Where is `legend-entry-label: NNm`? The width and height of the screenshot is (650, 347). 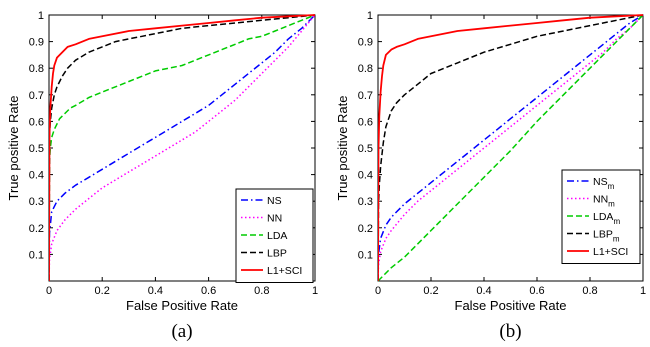
legend-entry-label: NNm is located at coordinates (604, 201).